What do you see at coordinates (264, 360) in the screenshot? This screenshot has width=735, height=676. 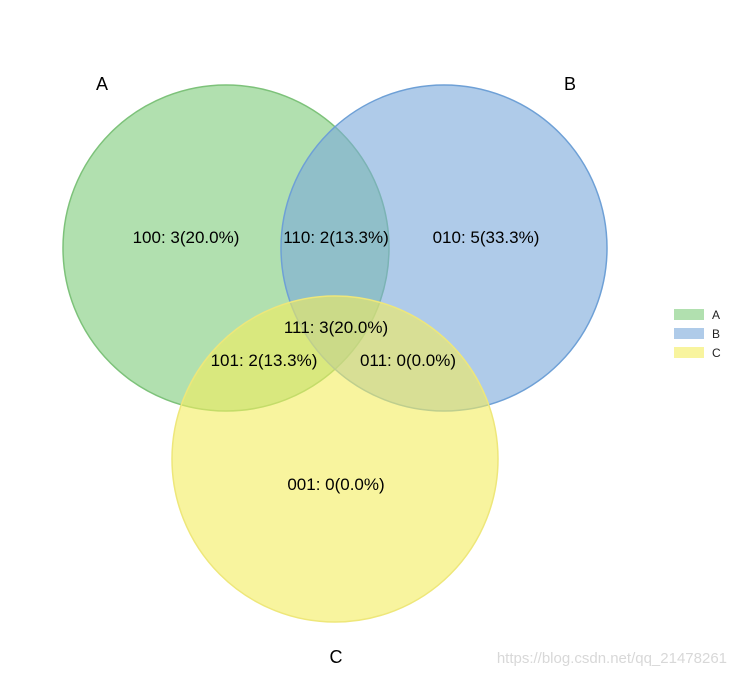 I see `region-label-101: 101: 2(13.3%)` at bounding box center [264, 360].